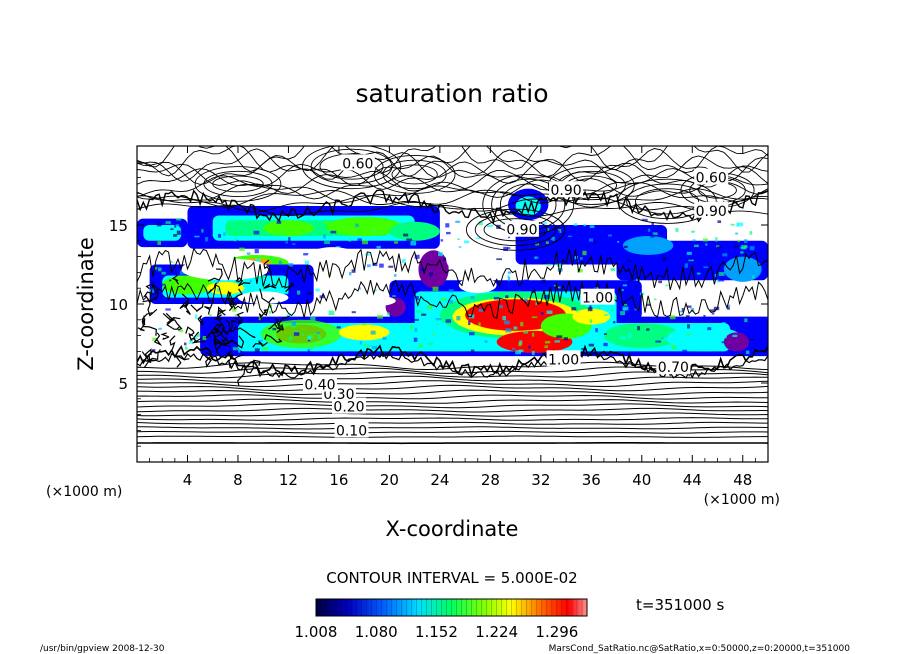  What do you see at coordinates (451, 93) in the screenshot?
I see `chart-title: saturation ratio` at bounding box center [451, 93].